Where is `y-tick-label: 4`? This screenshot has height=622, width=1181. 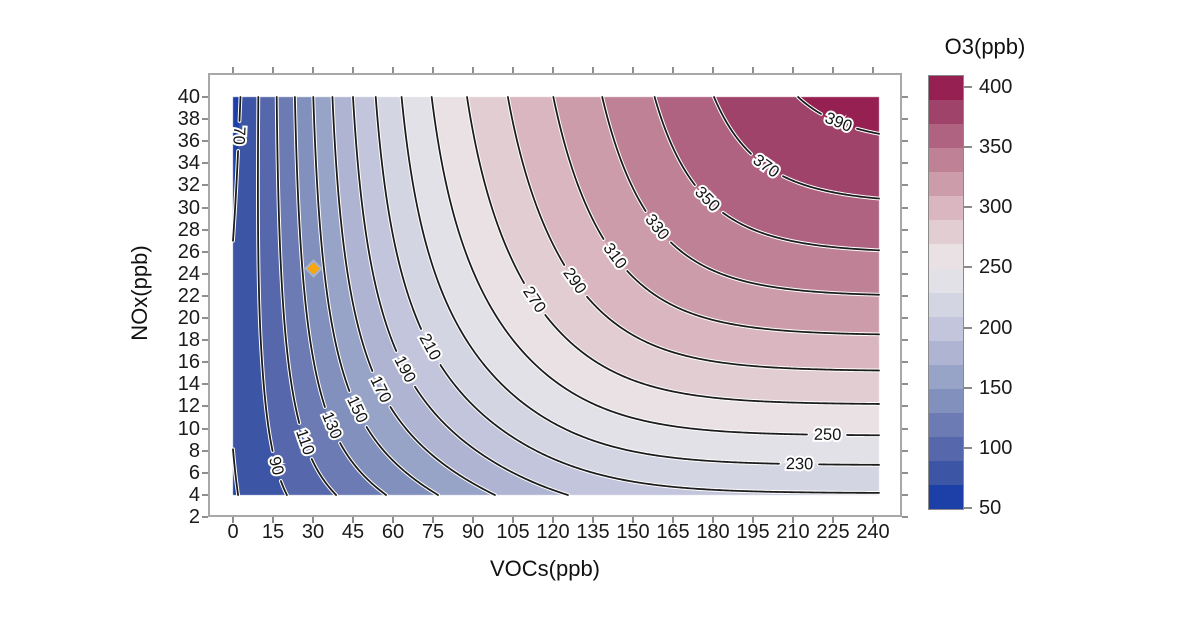 y-tick-label: 4 is located at coordinates (194, 494).